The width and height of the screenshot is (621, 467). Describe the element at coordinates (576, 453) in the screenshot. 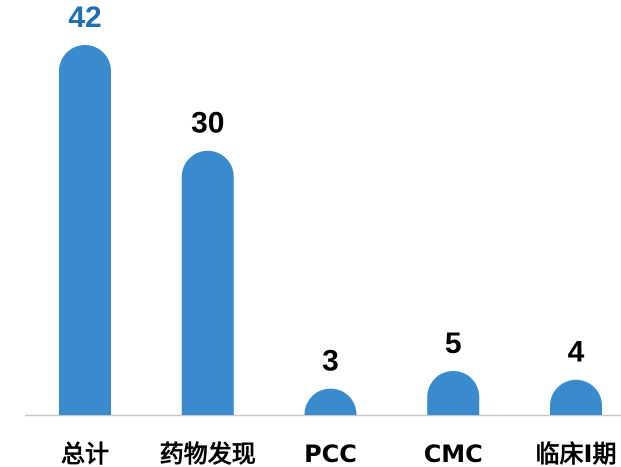

I see `x-tick-label: 临床I期` at that location.